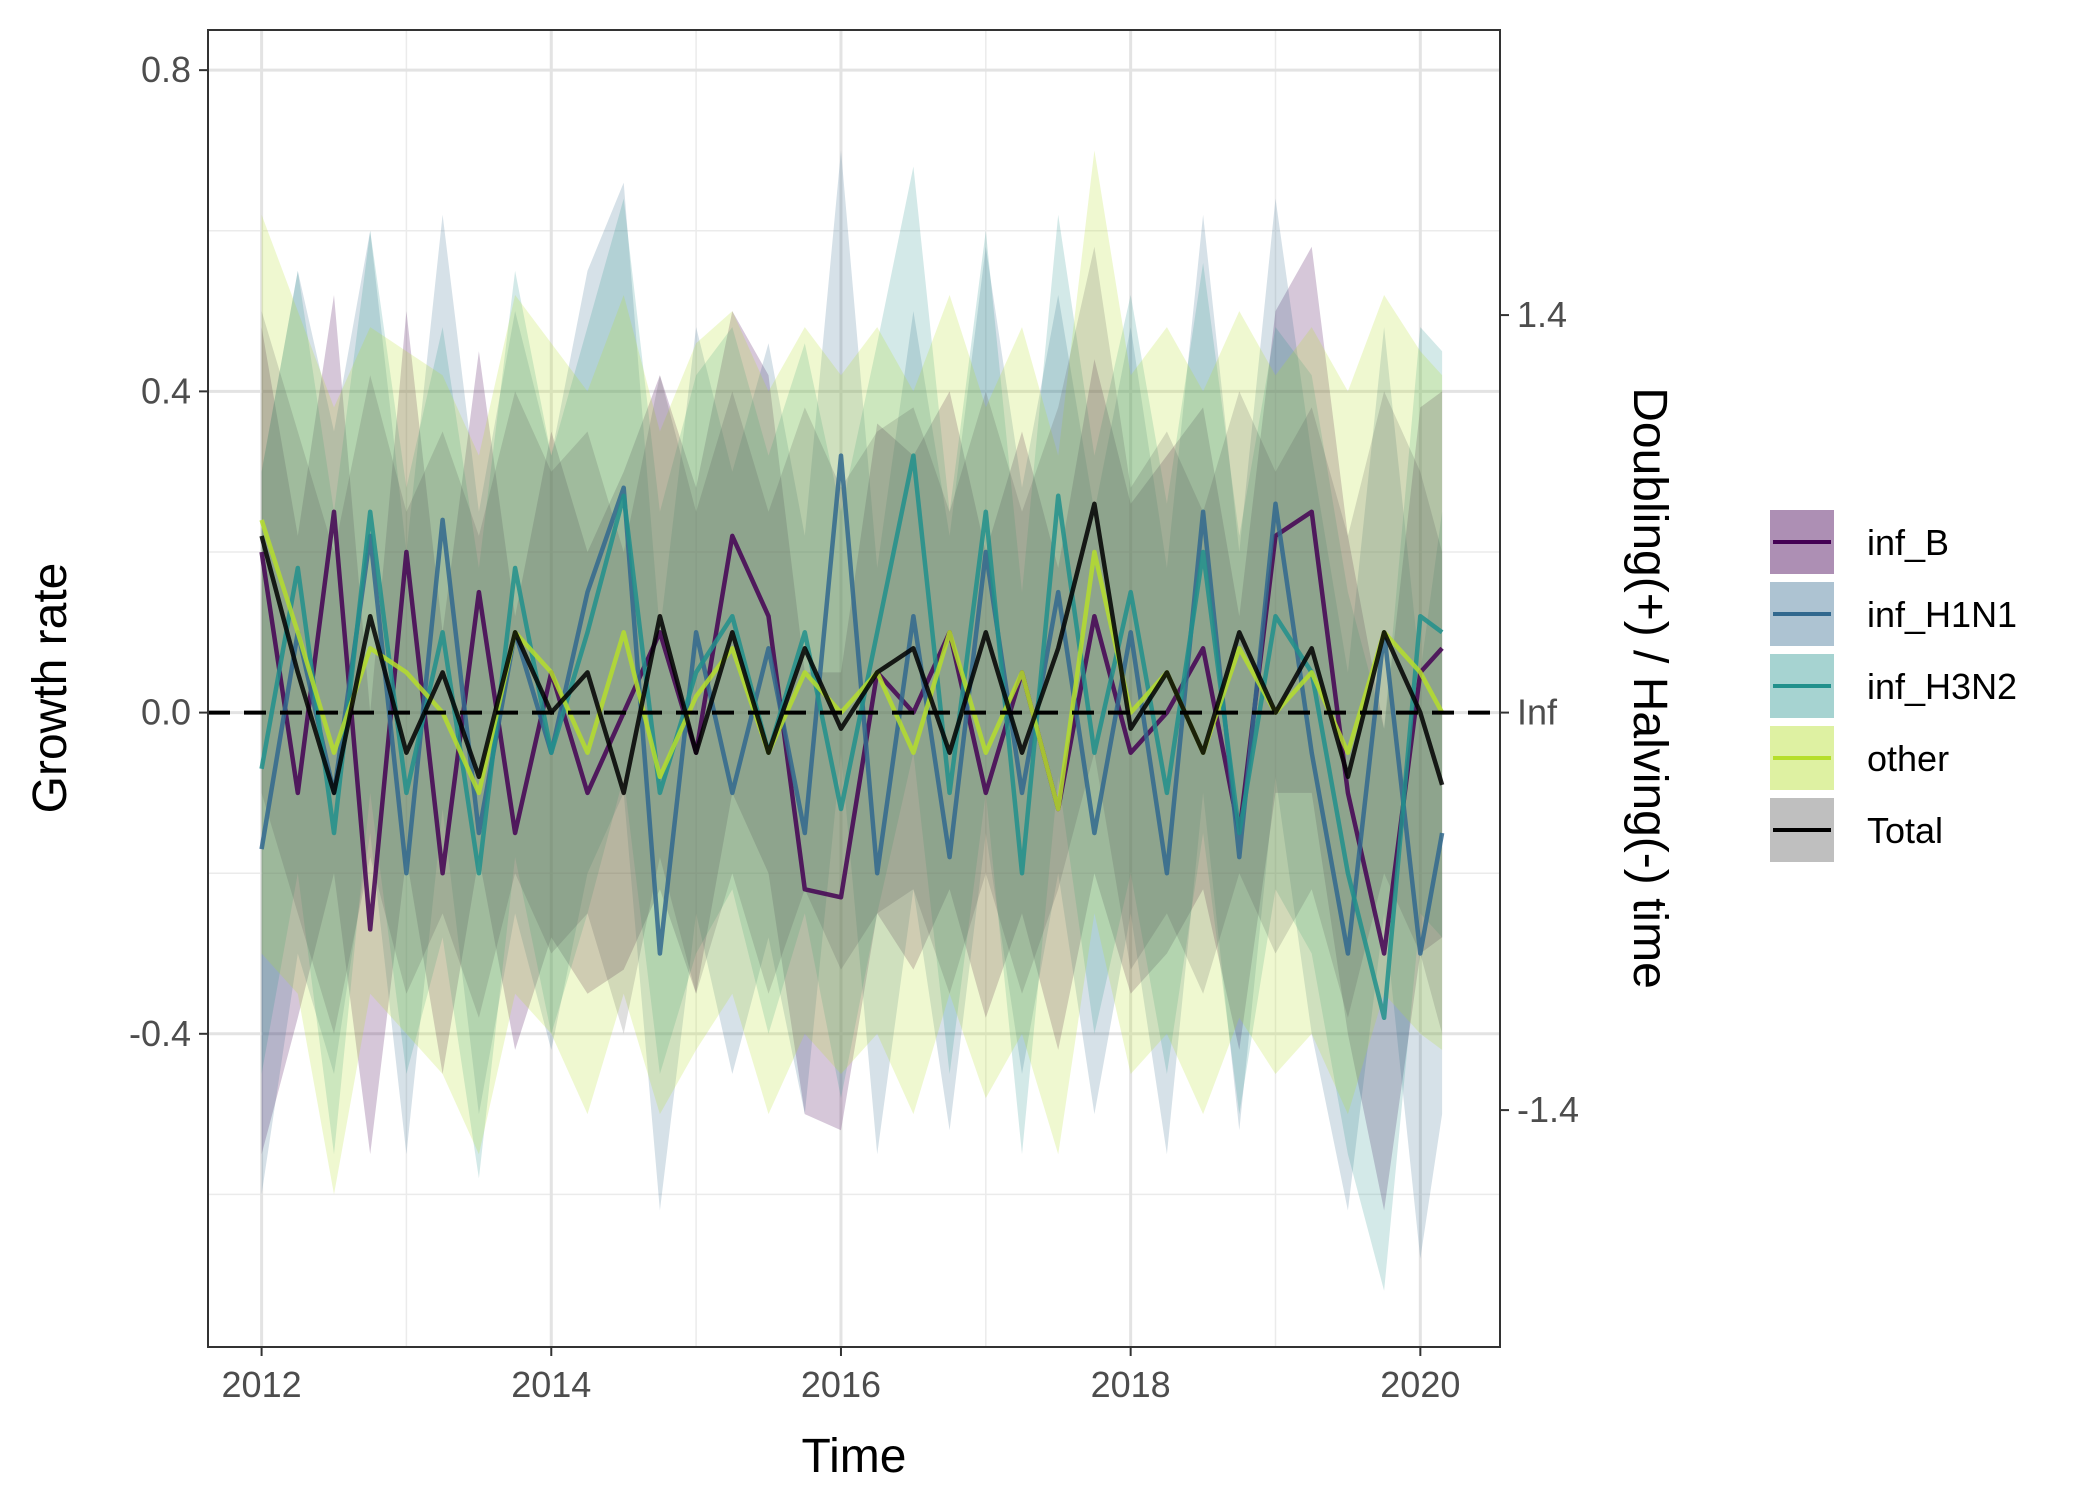 This screenshot has height=1500, width=2100. Describe the element at coordinates (166, 69) in the screenshot. I see `y-tick-label: 0.8` at that location.